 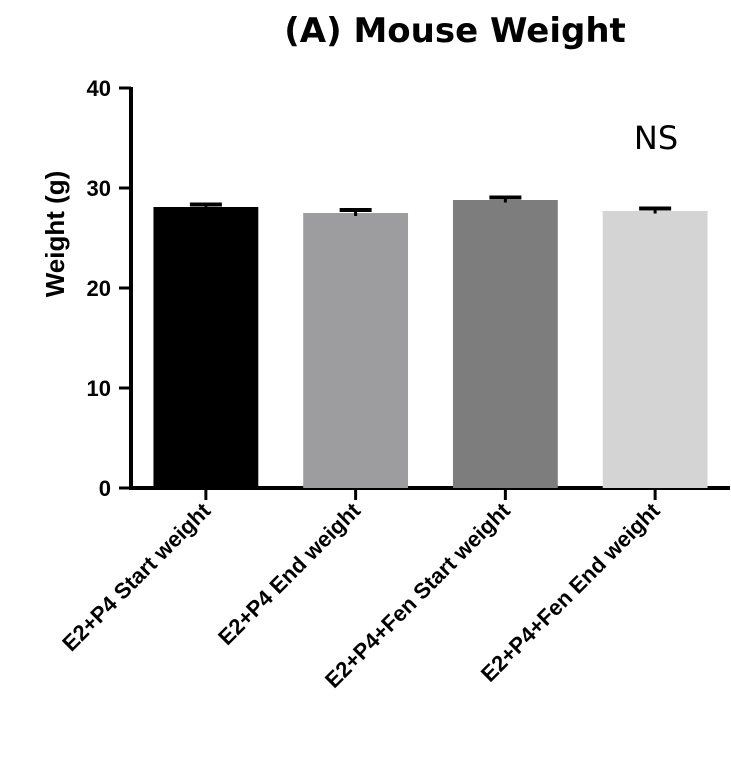 I want to click on x-tick-label: E2+P4 Start weight, so click(x=136, y=576).